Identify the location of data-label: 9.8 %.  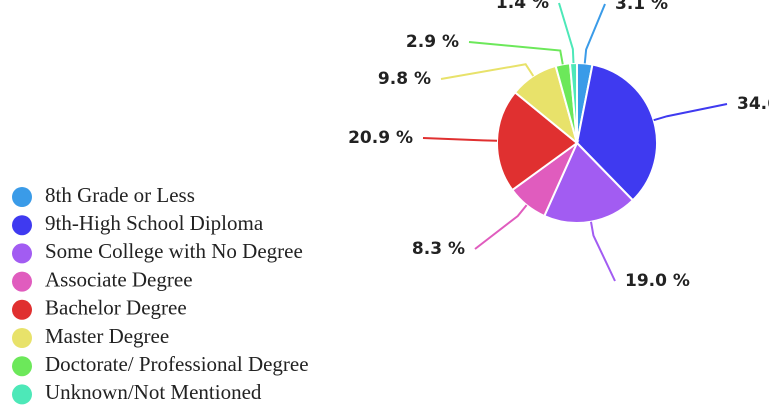
(404, 79).